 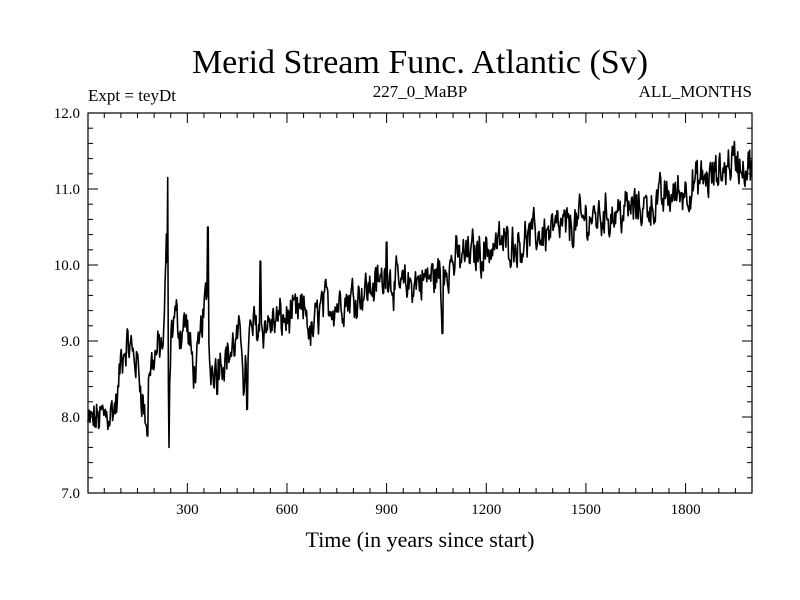 What do you see at coordinates (420, 62) in the screenshot?
I see `chart-title: Merid Stream Func. Atlantic (Sv)` at bounding box center [420, 62].